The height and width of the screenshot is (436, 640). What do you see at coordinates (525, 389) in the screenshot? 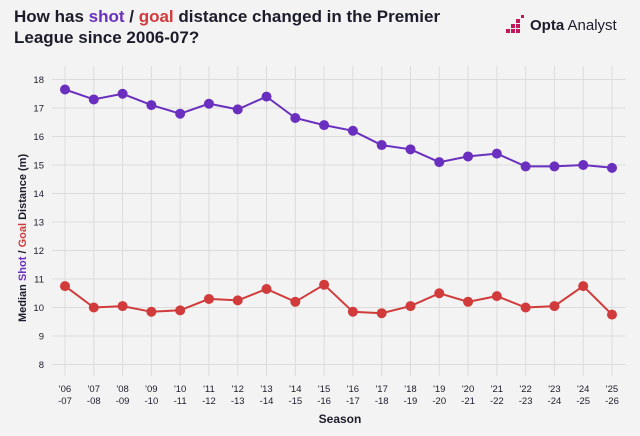
I see `x-tick-label: '22` at bounding box center [525, 389].